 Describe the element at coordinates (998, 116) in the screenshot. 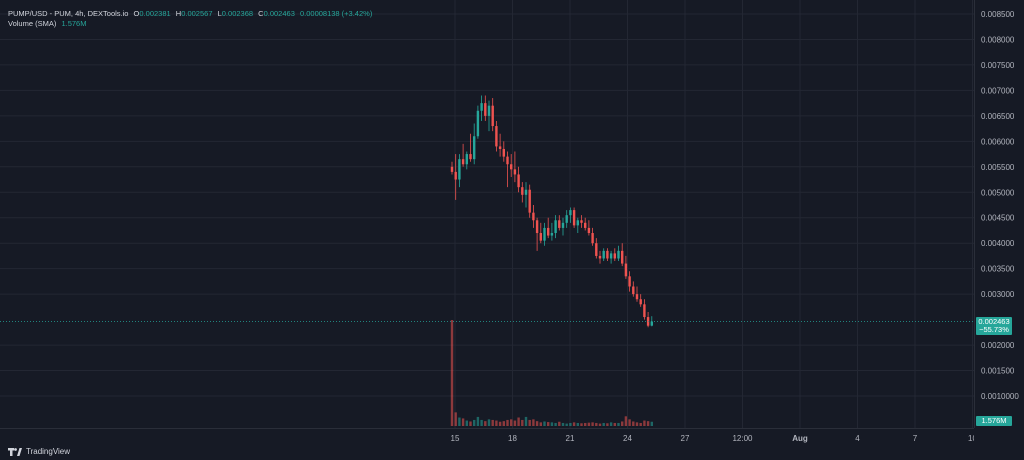

I see `price-tick-label: 0.006500` at that location.